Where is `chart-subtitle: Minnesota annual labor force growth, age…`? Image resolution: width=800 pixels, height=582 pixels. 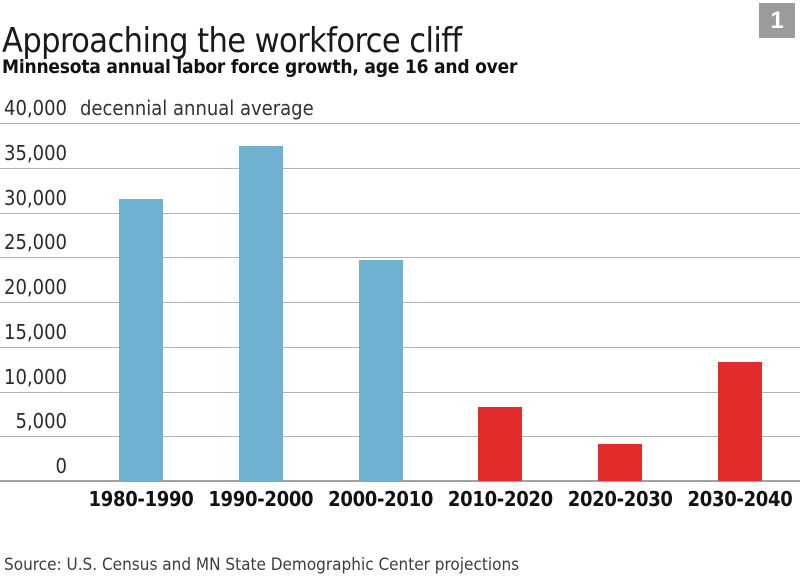
chart-subtitle: Minnesota annual labor force growth, age… is located at coordinates (260, 66).